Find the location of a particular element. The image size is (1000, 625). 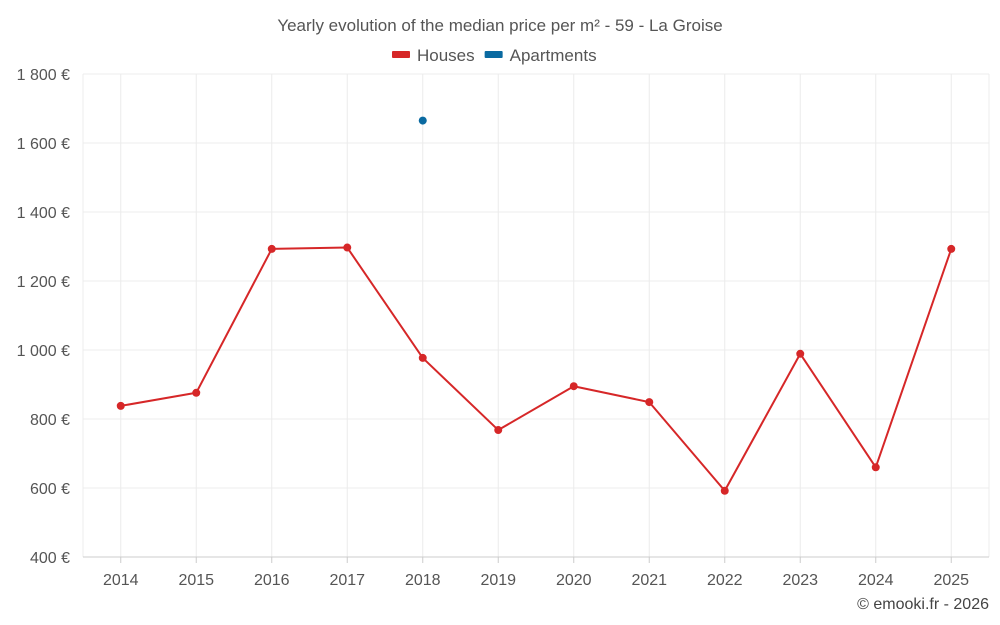

y-tick-label: 1 600 € is located at coordinates (43, 144).